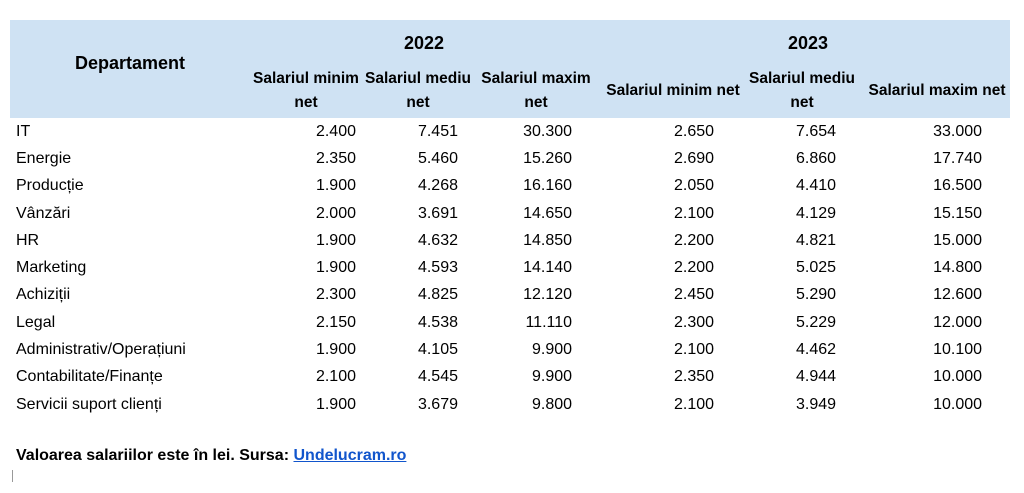 Image resolution: width=1024 pixels, height=493 pixels. I want to click on value-cell-avg-2023: 4.462, so click(816, 350).